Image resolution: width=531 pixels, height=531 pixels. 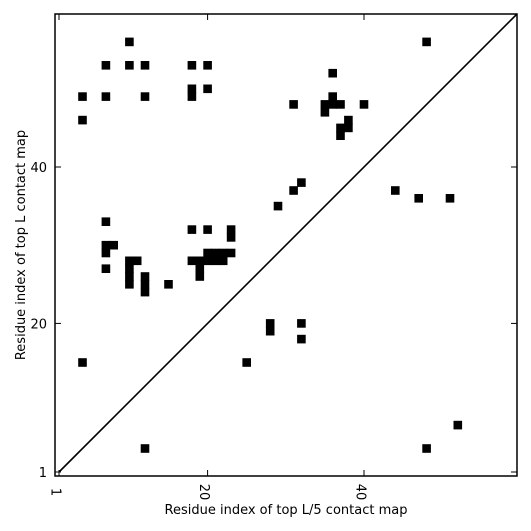 What do you see at coordinates (38, 168) in the screenshot?
I see `y-tick-label: 40` at bounding box center [38, 168].